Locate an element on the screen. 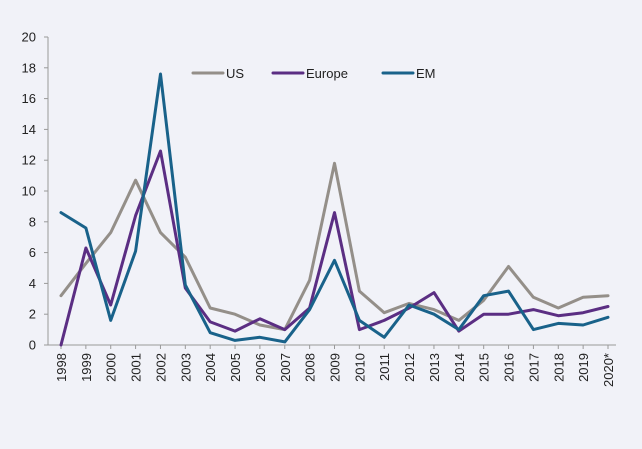 This screenshot has width=642, height=449. legend-label-us: US is located at coordinates (235, 73).